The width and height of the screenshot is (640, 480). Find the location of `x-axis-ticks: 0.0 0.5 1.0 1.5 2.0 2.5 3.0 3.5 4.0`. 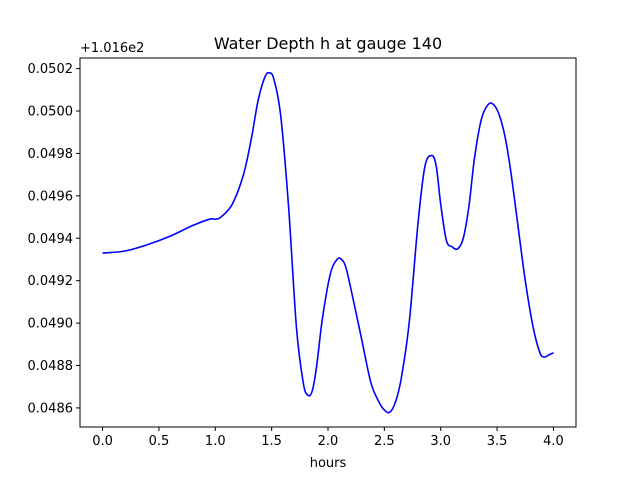

x-axis-ticks: 0.0 0.5 1.0 1.5 2.0 2.5 3.0 3.5 4.0 is located at coordinates (328, 438).